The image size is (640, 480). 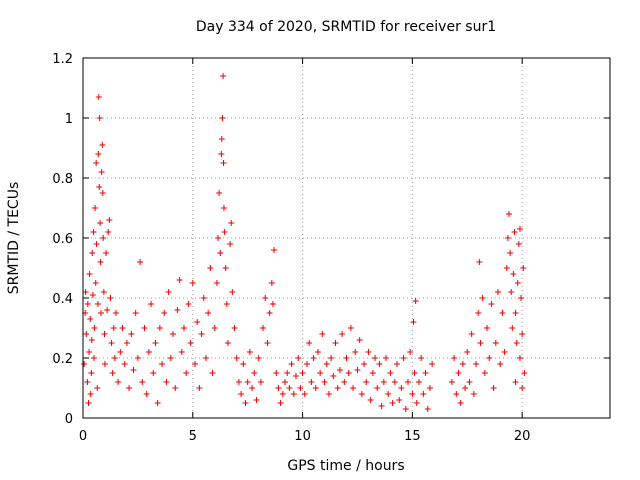 What do you see at coordinates (412, 436) in the screenshot?
I see `x-tick-label: 15` at bounding box center [412, 436].